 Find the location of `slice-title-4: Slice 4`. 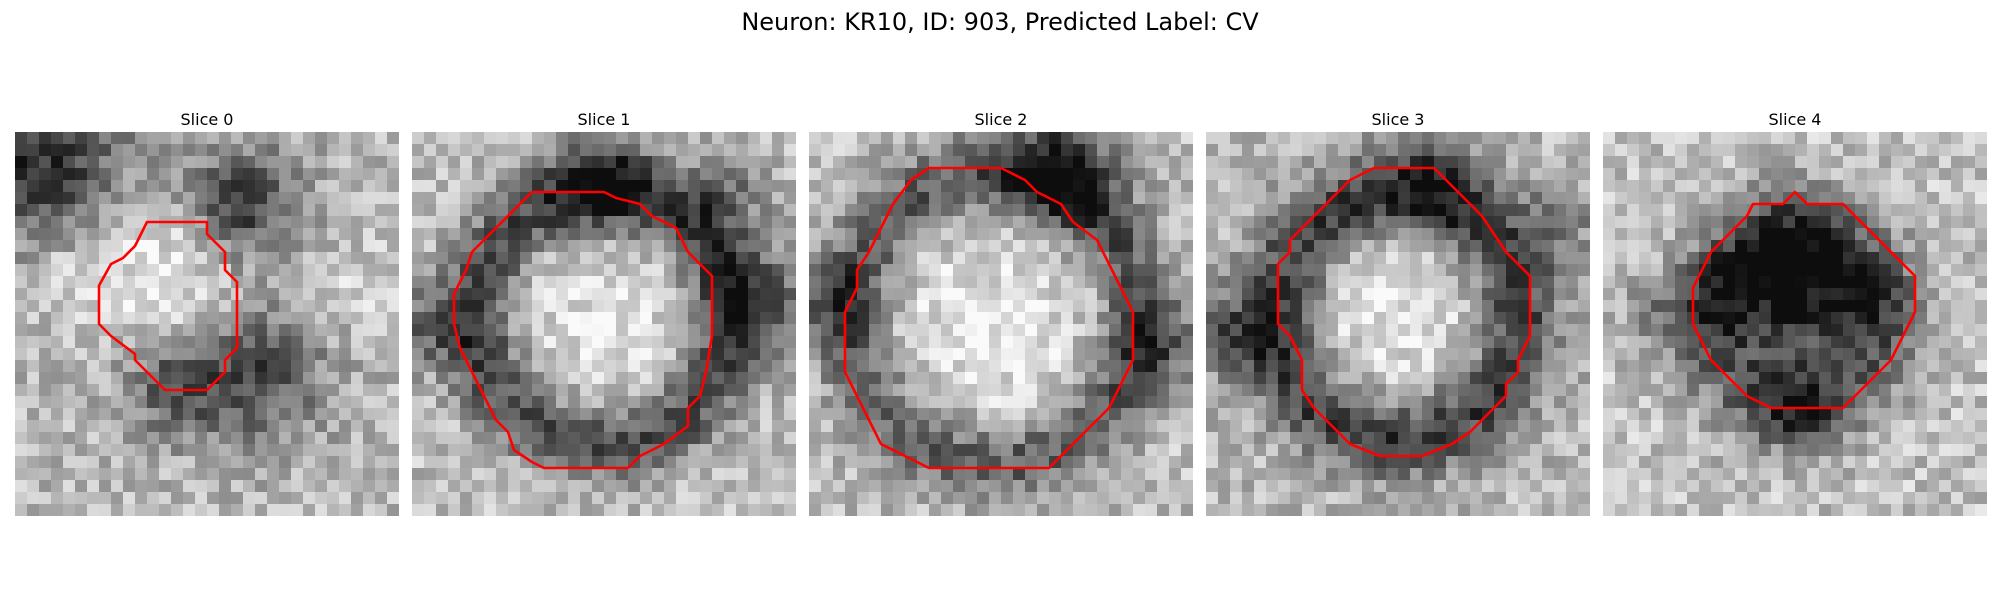

slice-title-4: Slice 4 is located at coordinates (1795, 119).